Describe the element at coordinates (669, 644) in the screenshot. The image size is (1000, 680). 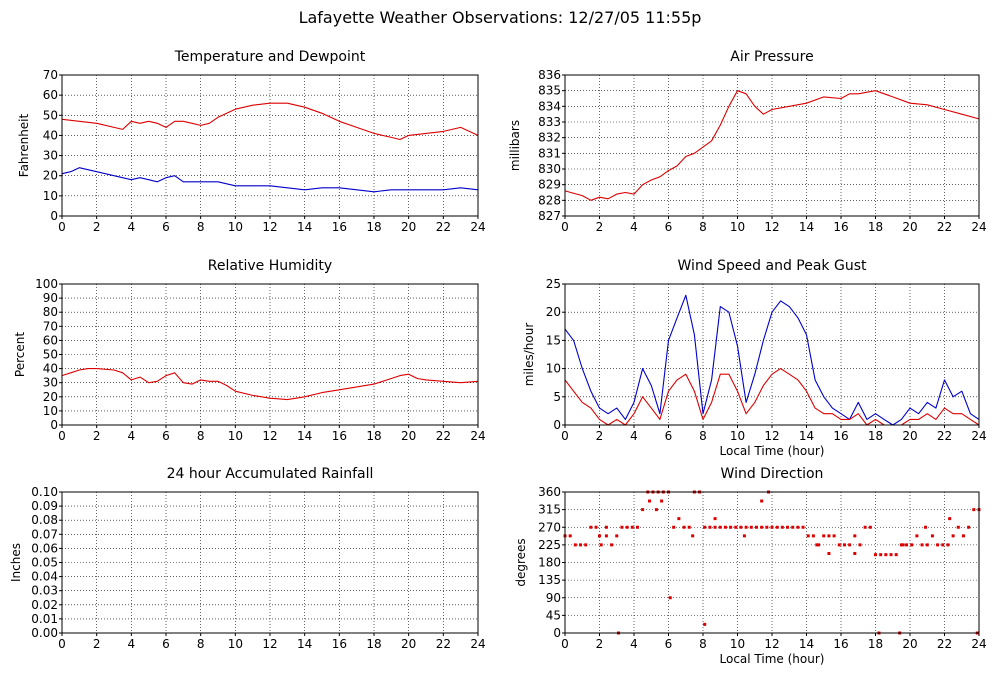
I see `x-tick-label: 6` at that location.